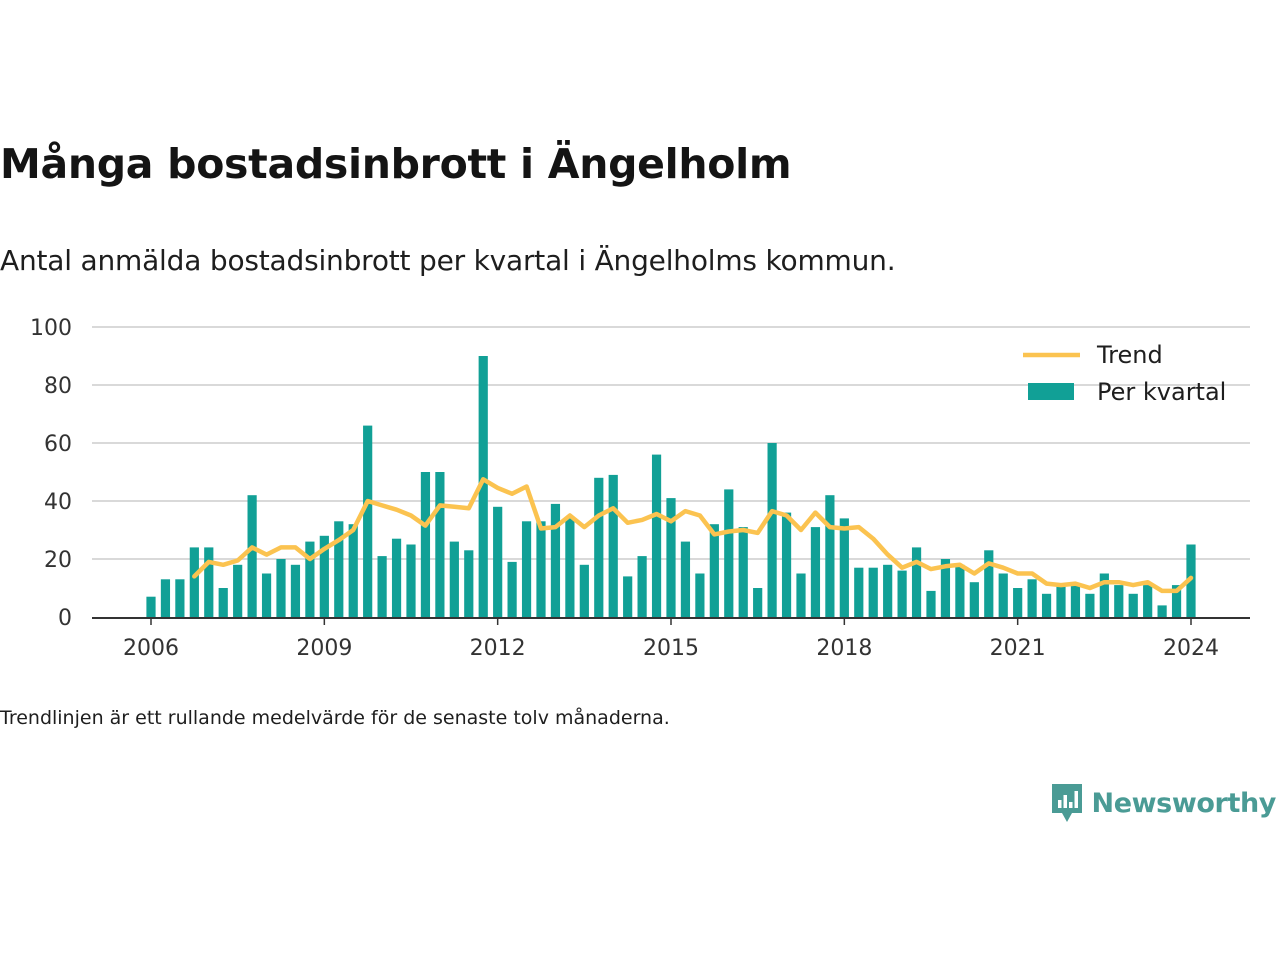 This screenshot has width=1280, height=960. I want to click on y-tick-label: 100, so click(51, 328).